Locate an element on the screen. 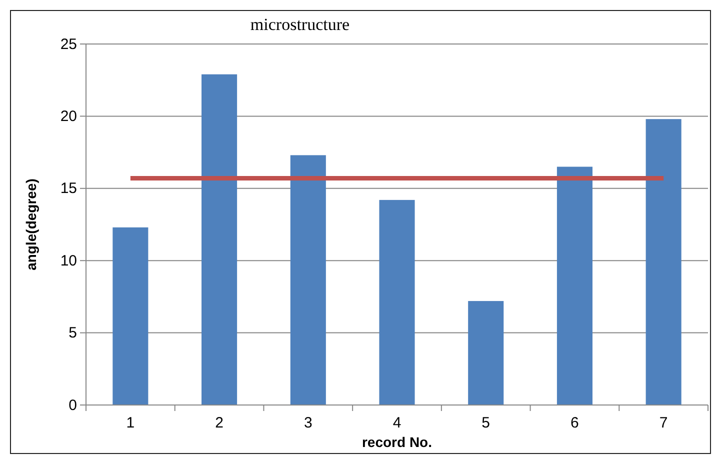 The image size is (712, 455). x-axis-title: record No. is located at coordinates (397, 442).